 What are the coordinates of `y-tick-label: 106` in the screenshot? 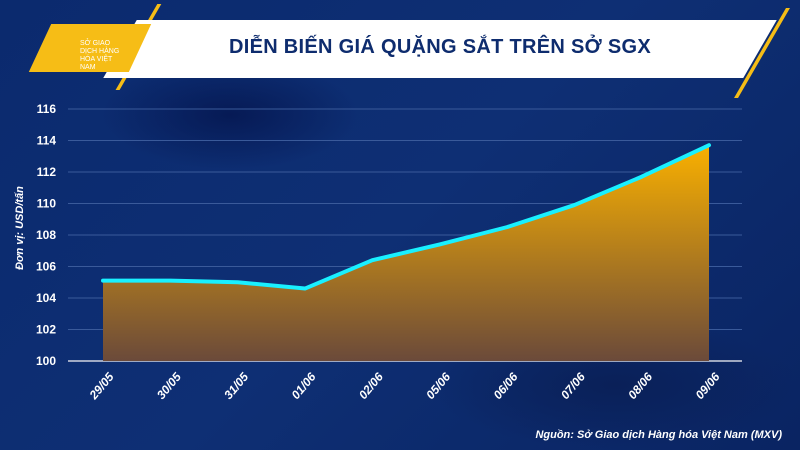 It's located at (46, 267).